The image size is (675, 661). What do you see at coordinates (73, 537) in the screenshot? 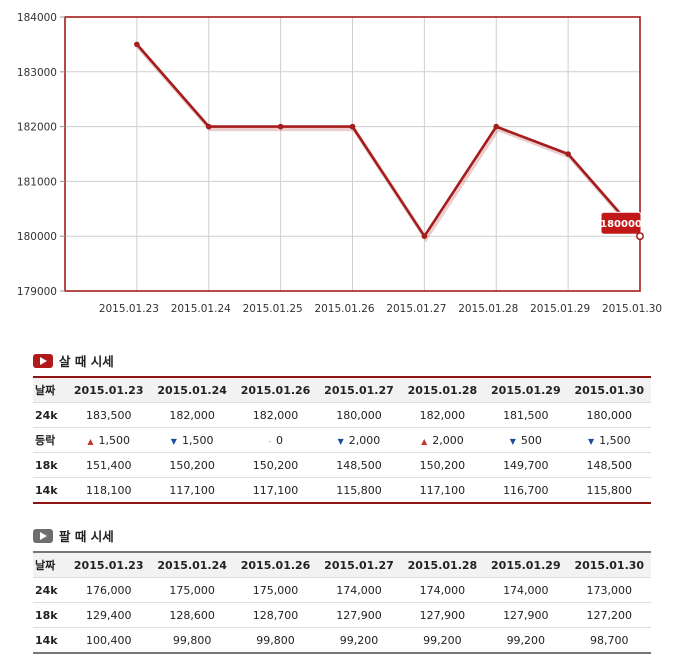
I see `sell-section-title: 팔 때 시세` at bounding box center [73, 537].